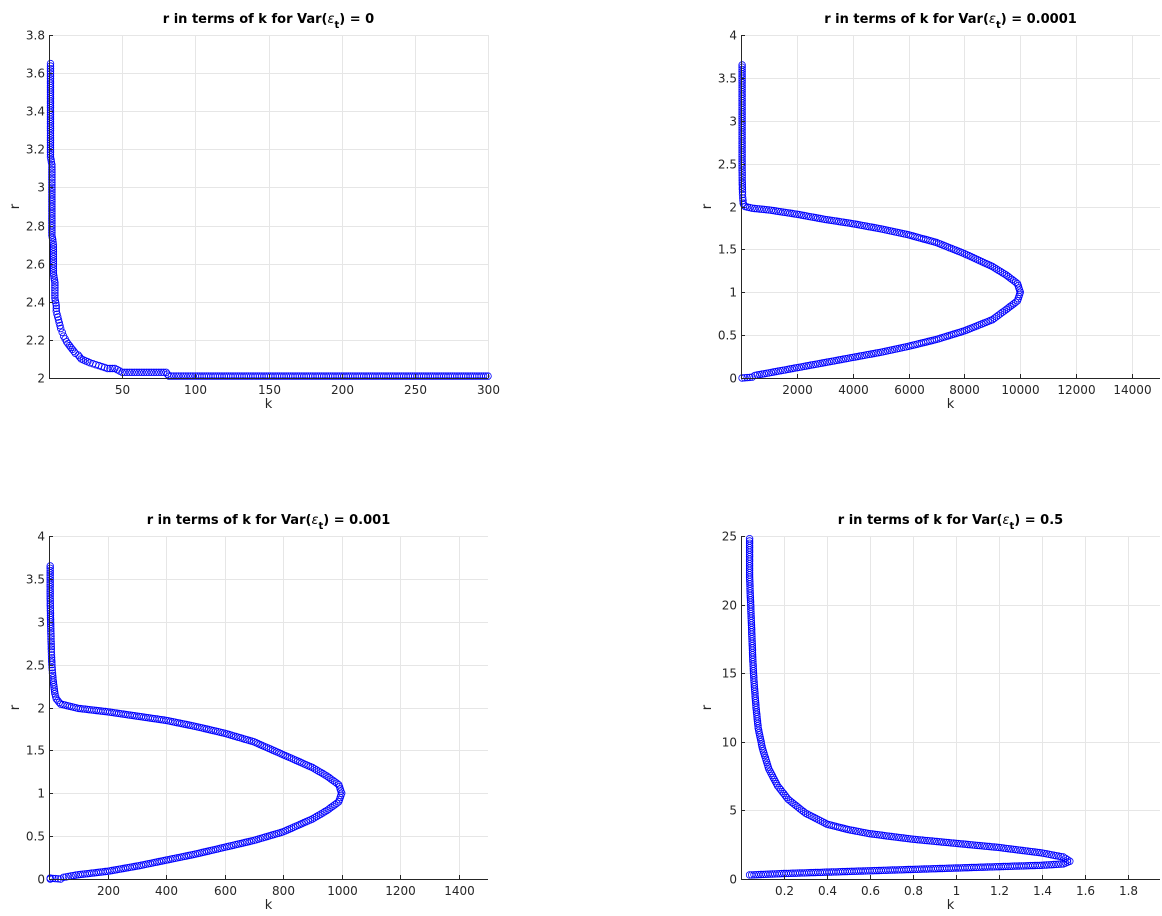 This screenshot has width=1162, height=916. Describe the element at coordinates (225, 891) in the screenshot. I see `x-tick-label: 600` at that location.